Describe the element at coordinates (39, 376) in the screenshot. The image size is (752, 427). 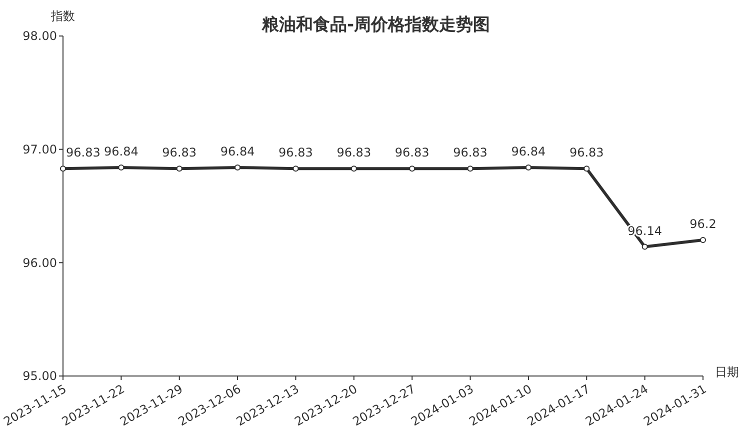
I see `y-tick-label: 95.00` at that location.